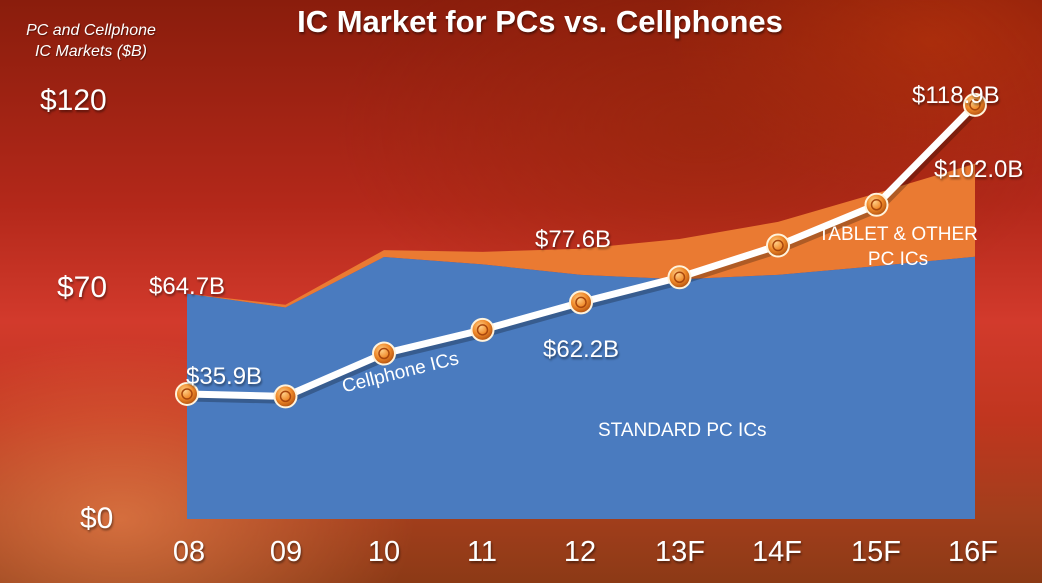  What do you see at coordinates (573, 239) in the screenshot?
I see `data-label-pc-total-12: $77.6B` at bounding box center [573, 239].